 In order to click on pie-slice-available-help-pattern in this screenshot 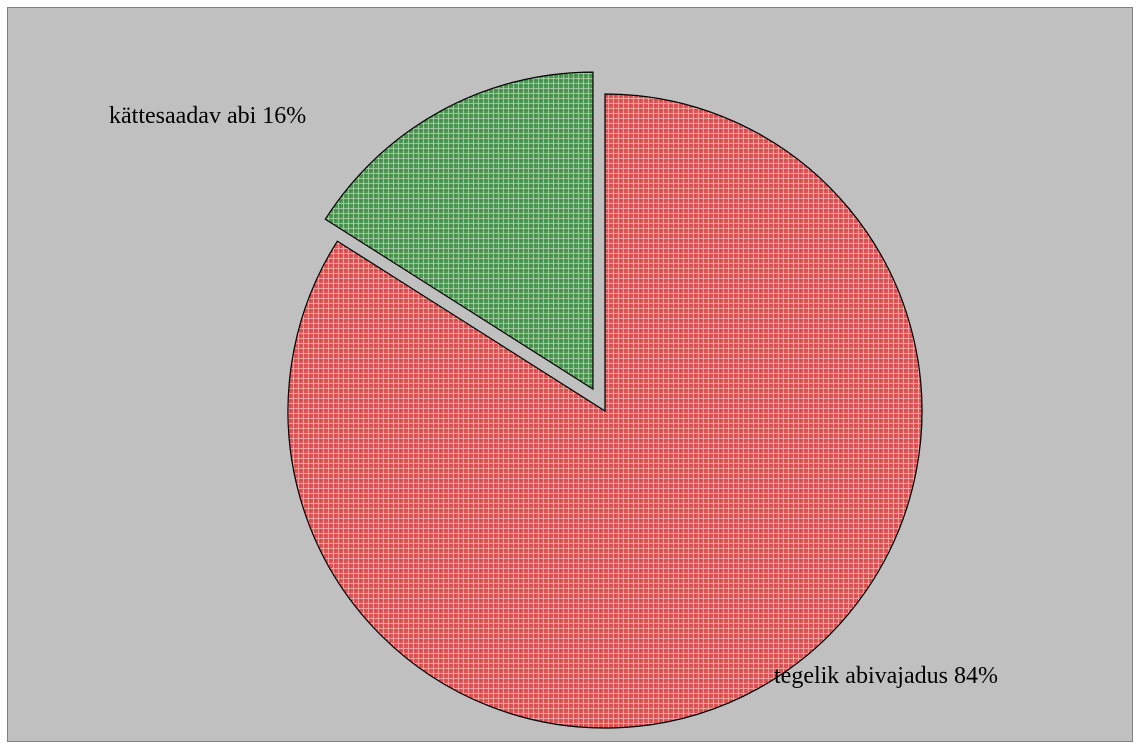, I will do `click(459, 231)`.